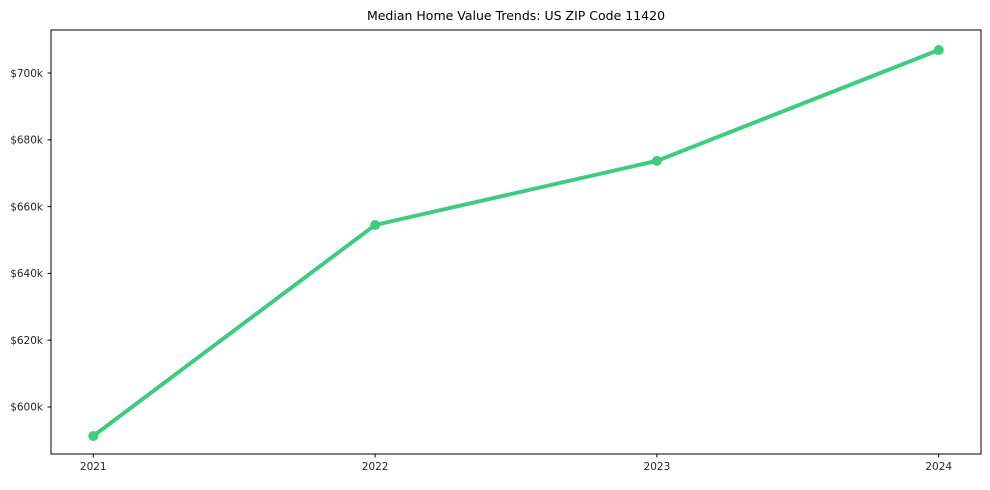  What do you see at coordinates (375, 467) in the screenshot?
I see `x-tick-label: 2022` at bounding box center [375, 467].